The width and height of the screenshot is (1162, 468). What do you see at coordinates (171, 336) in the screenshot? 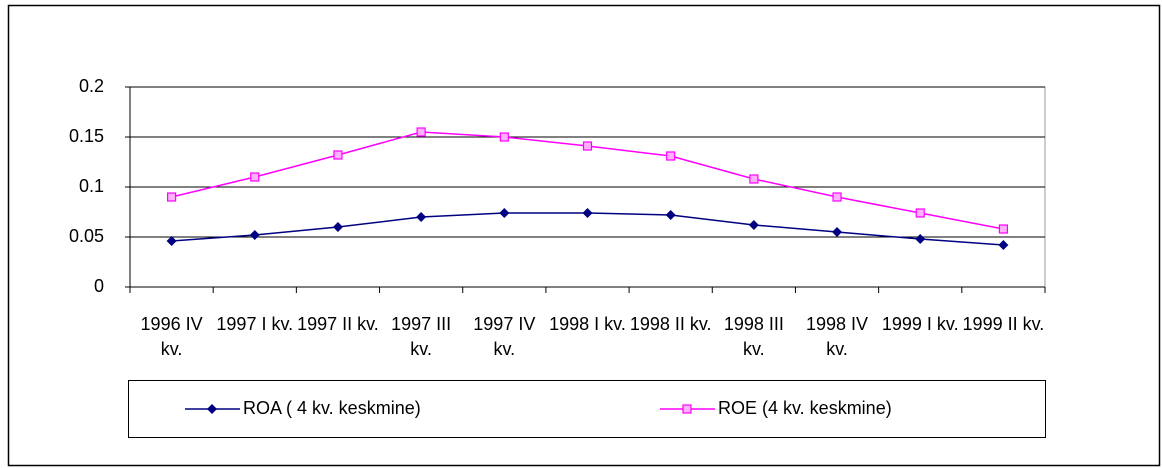
I see `x-tick-label: 1996 IV kv.` at bounding box center [171, 336].